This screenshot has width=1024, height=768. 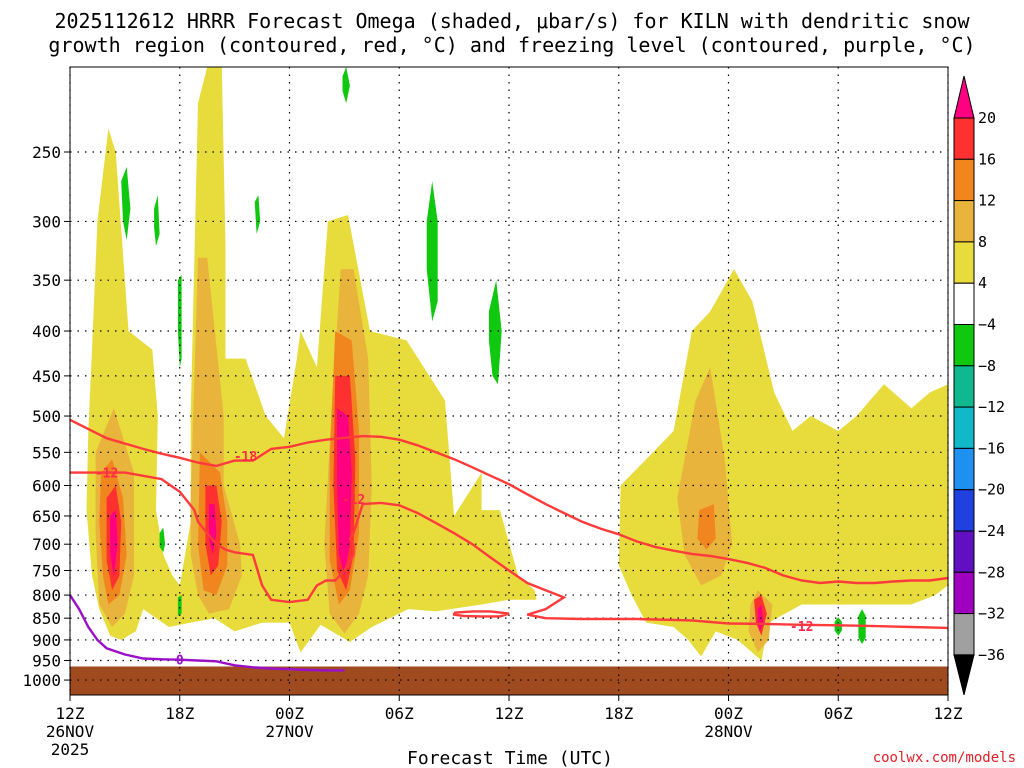 What do you see at coordinates (982, 283) in the screenshot?
I see `colorbar-label-4: 4` at bounding box center [982, 283].